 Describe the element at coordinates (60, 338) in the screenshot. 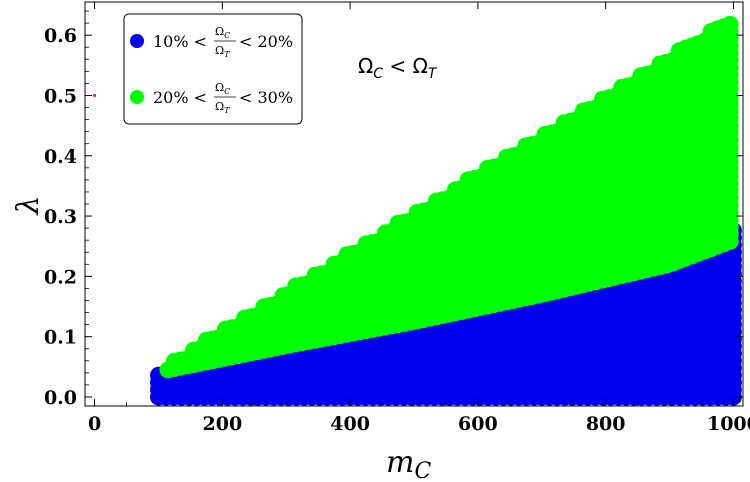

I see `y-tick-label: 0.1` at that location.